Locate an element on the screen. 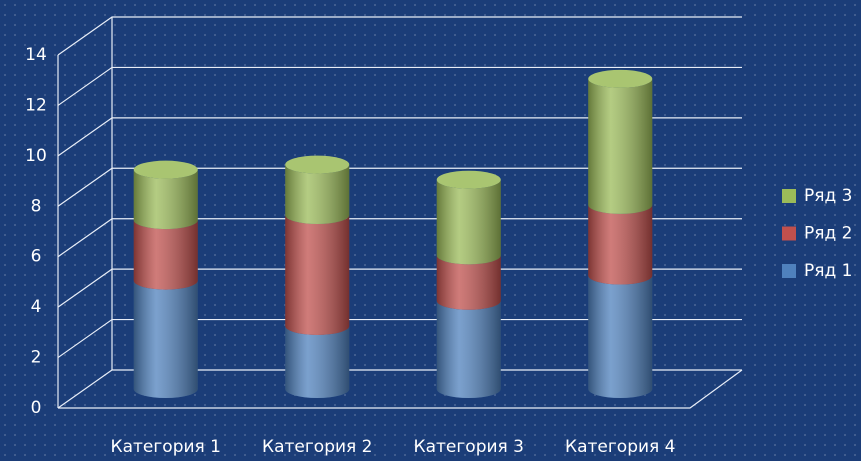 This screenshot has width=861, height=461. y-tick-label: 6 is located at coordinates (36, 257).